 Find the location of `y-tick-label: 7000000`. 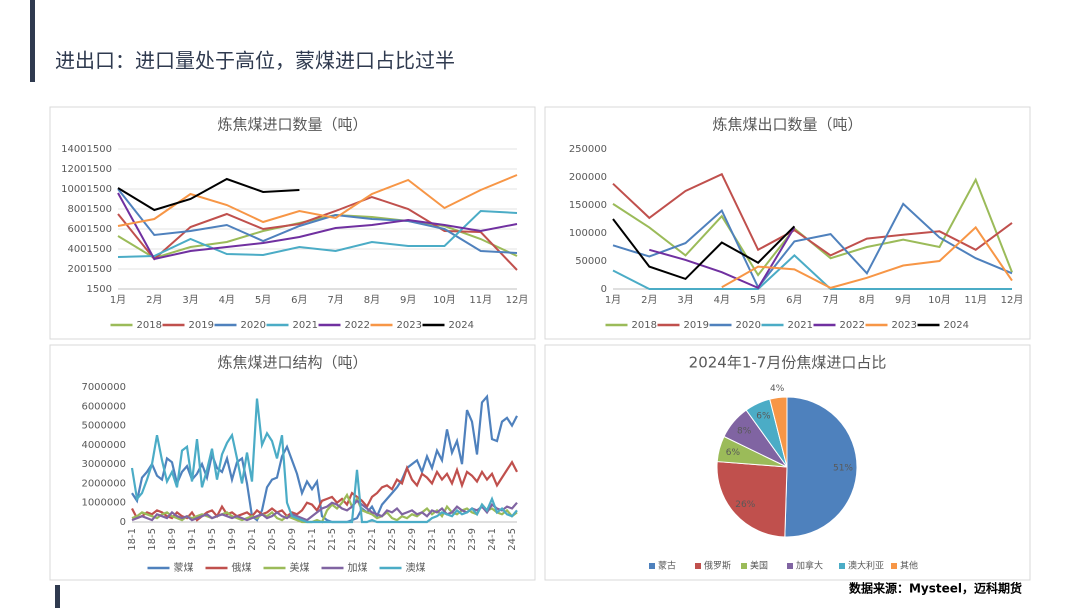

y-tick-label: 7000000 is located at coordinates (103, 387).